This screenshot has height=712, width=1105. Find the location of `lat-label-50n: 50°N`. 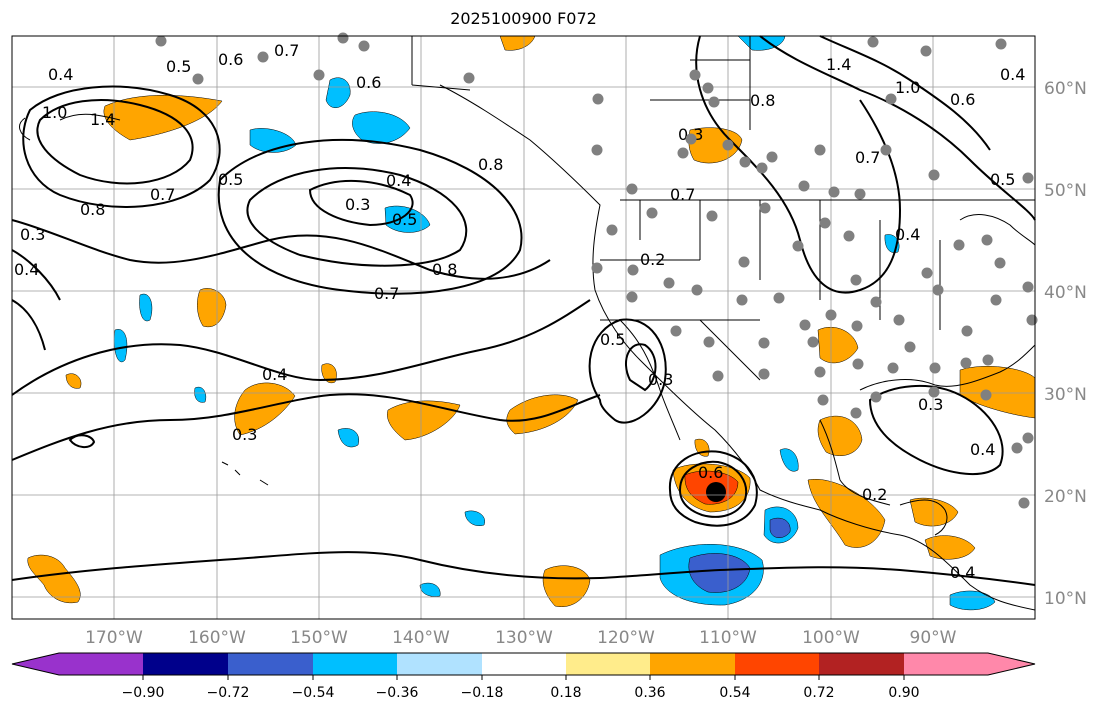

lat-label-50n: 50°N is located at coordinates (1065, 191).